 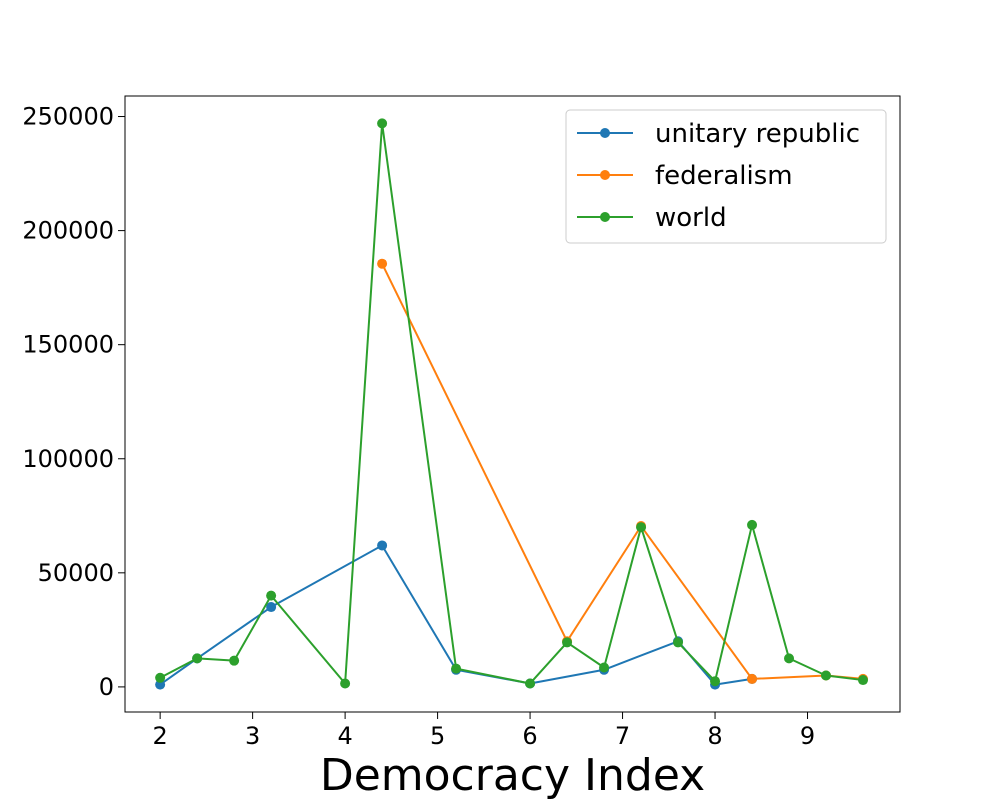 I want to click on legend-label: federalism, so click(x=724, y=176).